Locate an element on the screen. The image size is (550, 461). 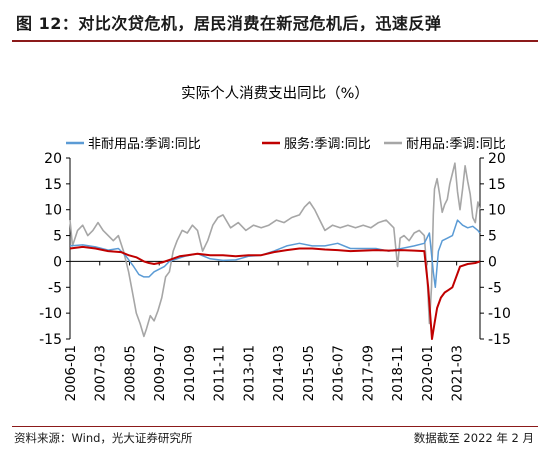
x-tick-label: 2007-03 is located at coordinates (101, 373).